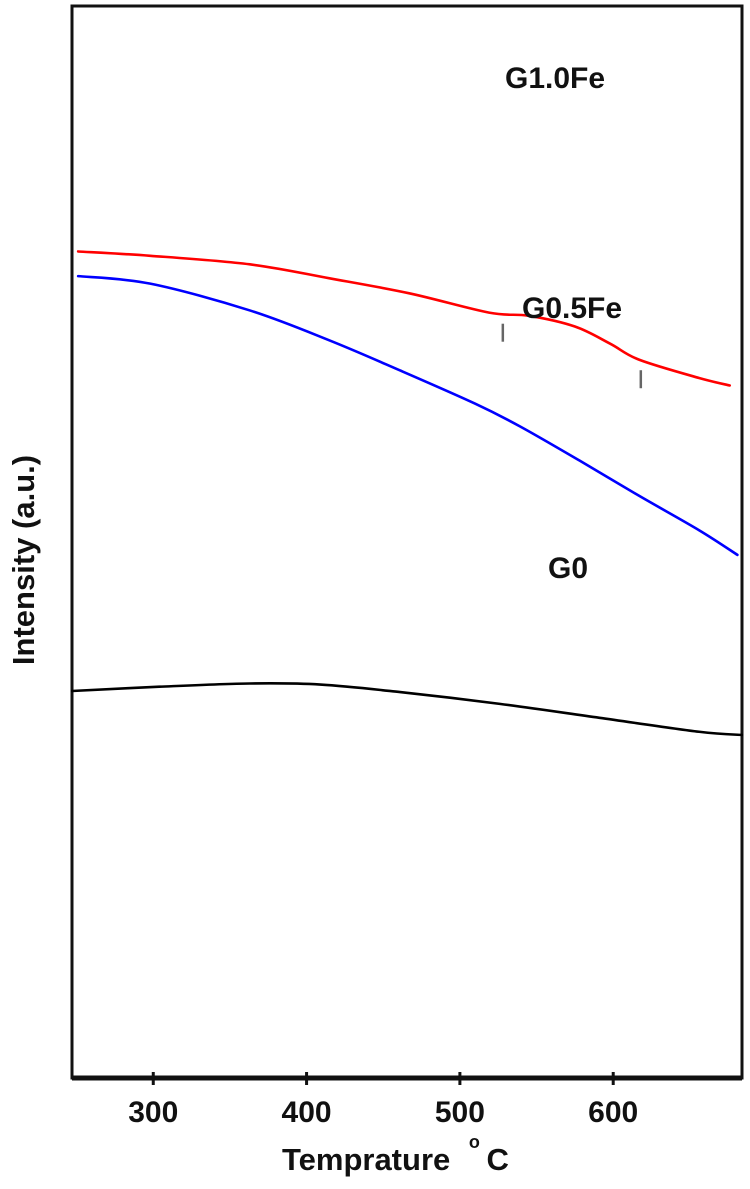 The image size is (750, 1189). I want to click on series-label-g1-0fe: G1.0Fe, so click(555, 78).